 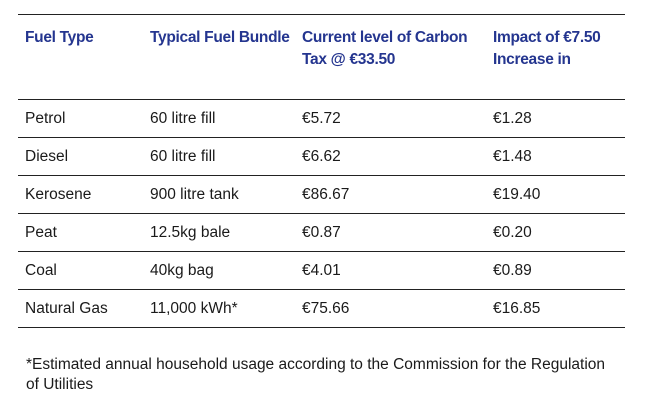 What do you see at coordinates (59, 37) in the screenshot?
I see `header-fuel-type: Fuel Type` at bounding box center [59, 37].